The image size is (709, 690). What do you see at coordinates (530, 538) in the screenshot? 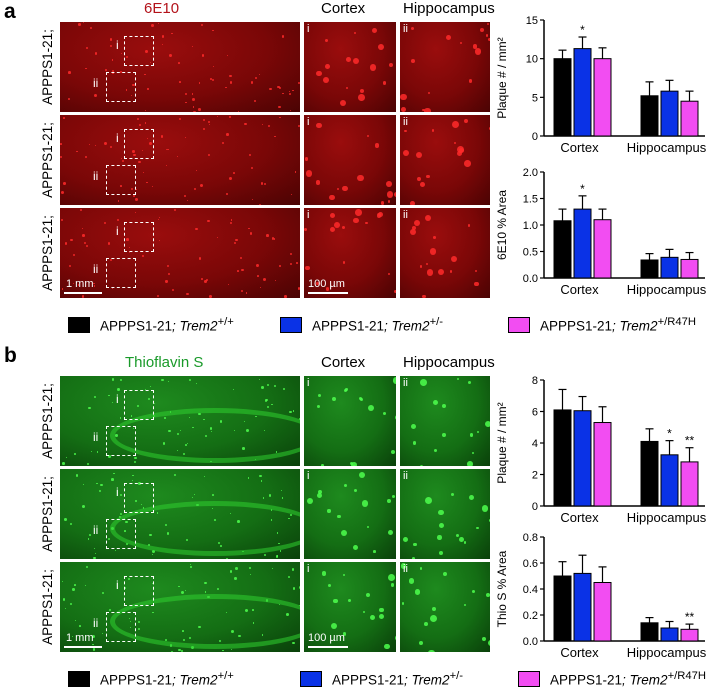
I see `y-tick-label: 0.8` at bounding box center [530, 538].